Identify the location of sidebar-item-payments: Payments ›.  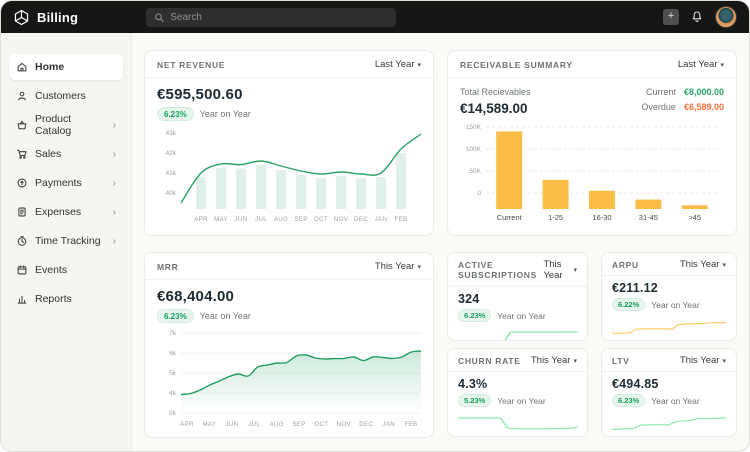
(66, 183).